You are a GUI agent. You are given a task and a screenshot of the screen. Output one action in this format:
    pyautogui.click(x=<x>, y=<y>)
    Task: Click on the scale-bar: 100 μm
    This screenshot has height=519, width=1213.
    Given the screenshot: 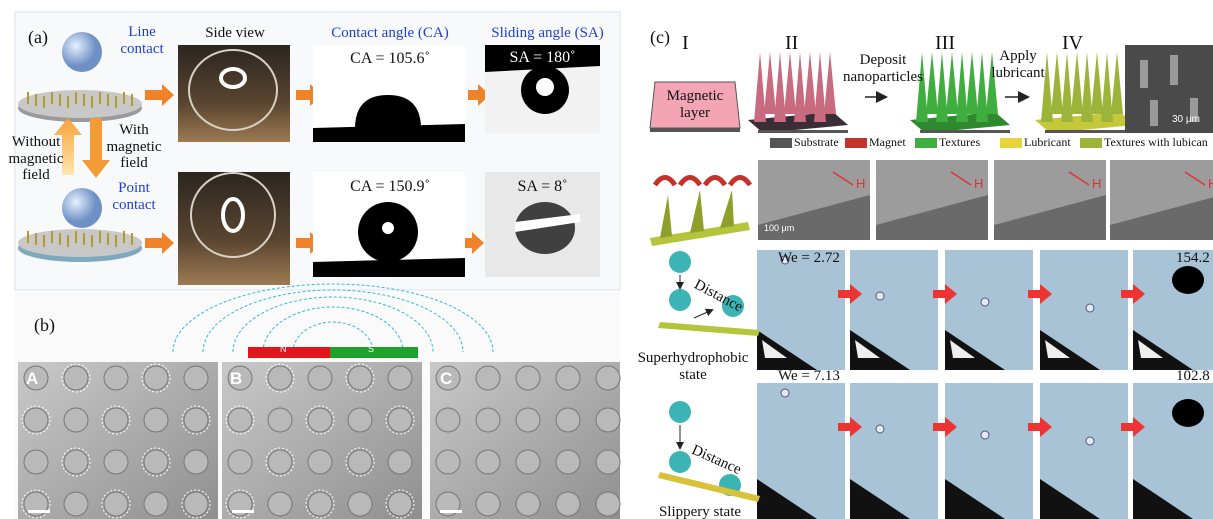 What is the action you would take?
    pyautogui.click(x=779, y=228)
    